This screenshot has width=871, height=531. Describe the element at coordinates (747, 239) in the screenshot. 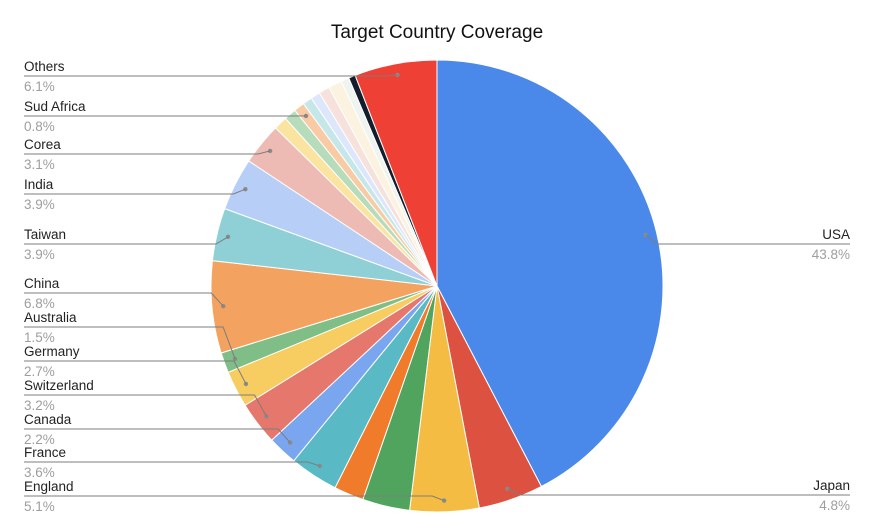

I see `leader-line-usa` at that location.